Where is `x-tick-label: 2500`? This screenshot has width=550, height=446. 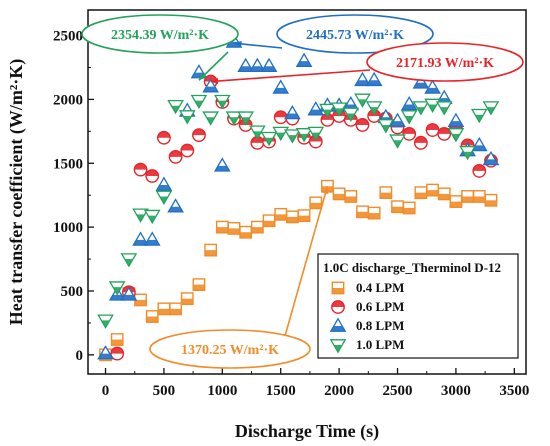
x-tick-label: 2500 is located at coordinates (398, 391).